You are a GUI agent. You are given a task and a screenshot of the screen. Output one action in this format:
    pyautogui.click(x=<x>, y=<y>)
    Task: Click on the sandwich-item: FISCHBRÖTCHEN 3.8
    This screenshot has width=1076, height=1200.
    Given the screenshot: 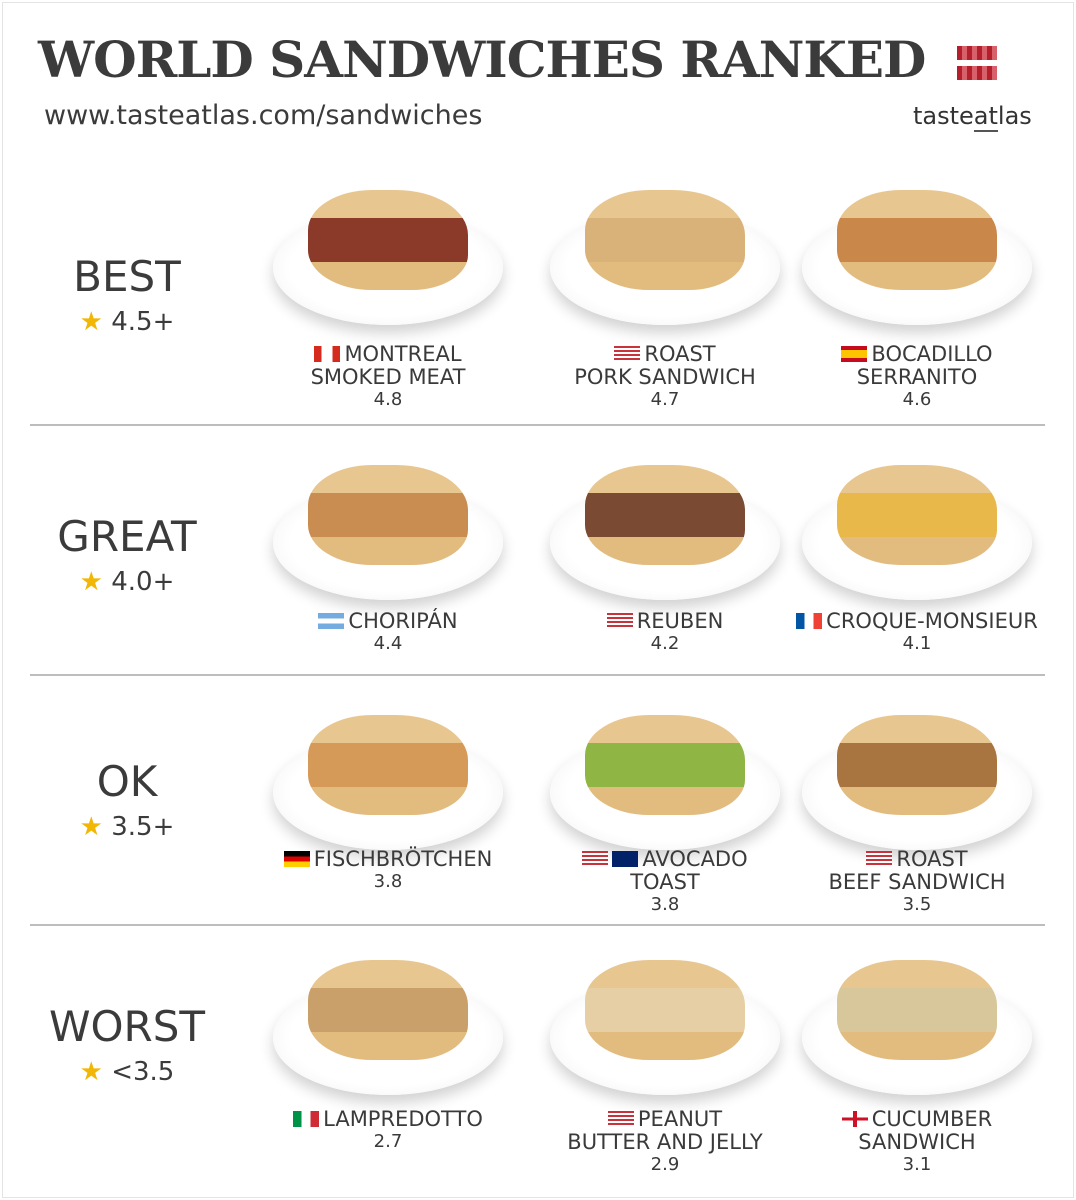 What is the action you would take?
    pyautogui.click(x=388, y=870)
    